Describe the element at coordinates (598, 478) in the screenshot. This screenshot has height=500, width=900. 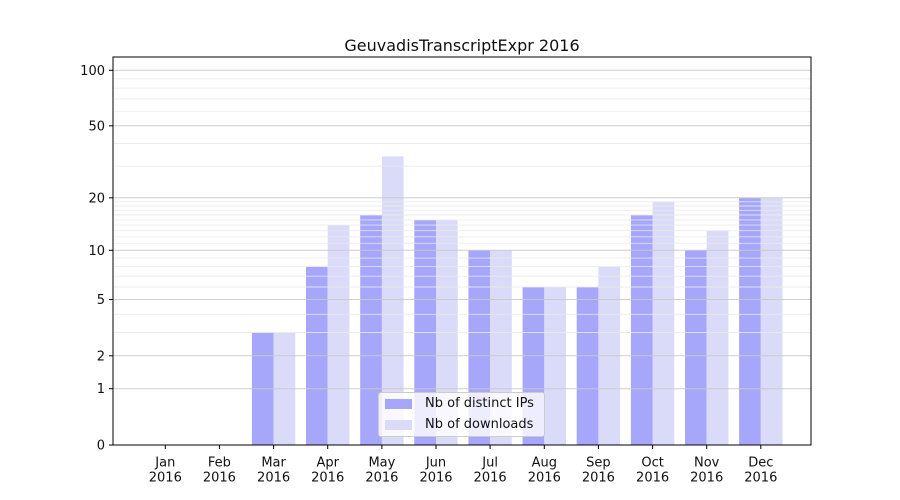
I see `x-tick-label-year-sep: 2016` at that location.